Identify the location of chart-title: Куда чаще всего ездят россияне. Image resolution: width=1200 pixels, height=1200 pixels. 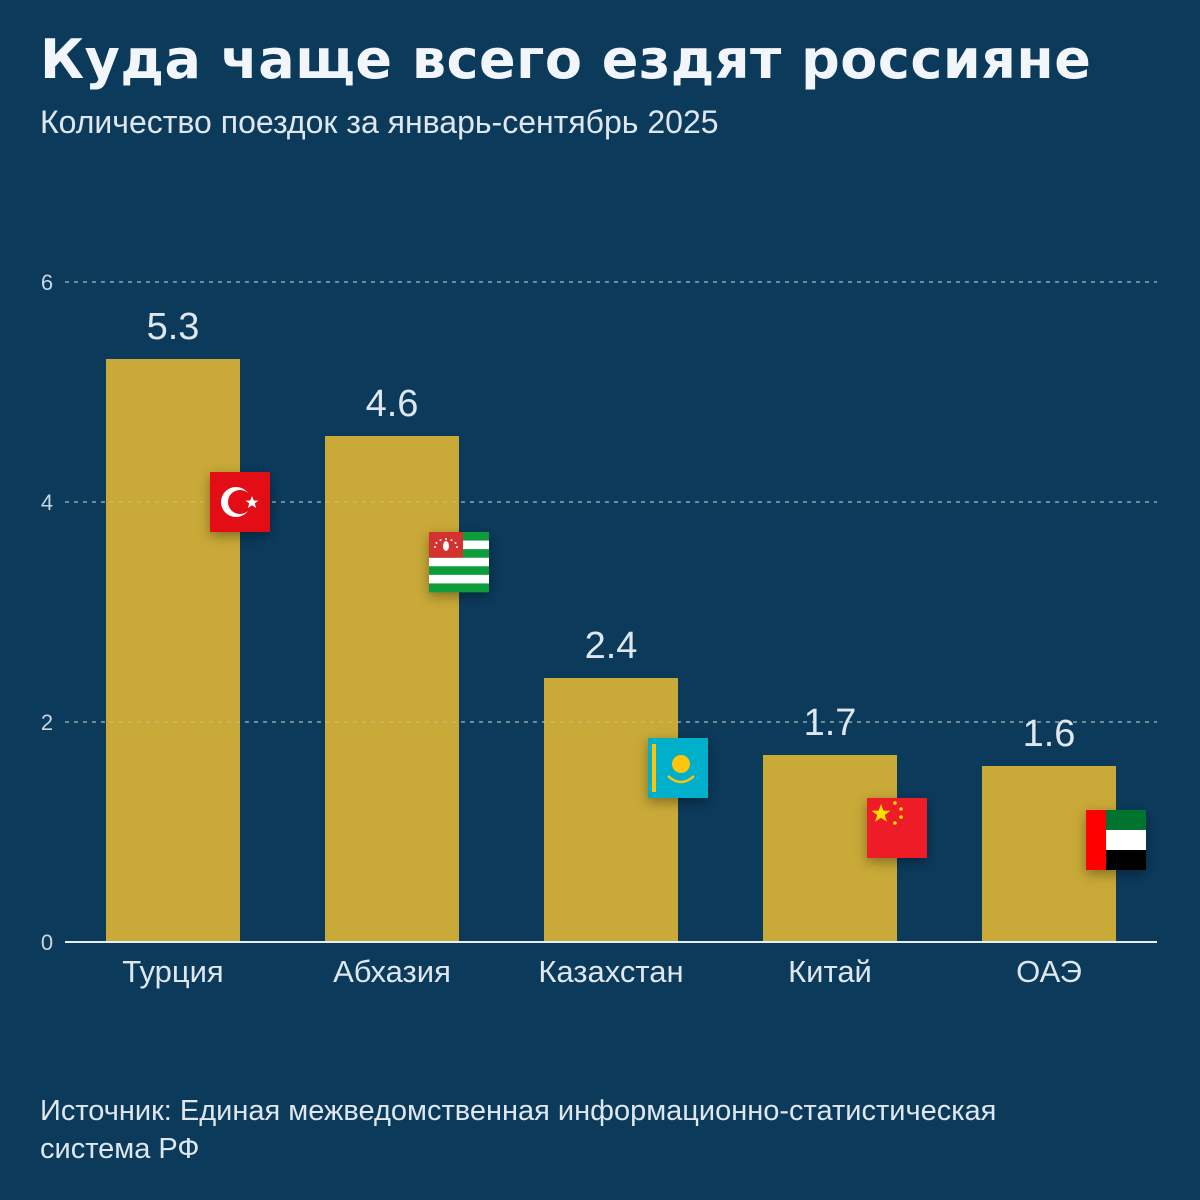
(566, 59).